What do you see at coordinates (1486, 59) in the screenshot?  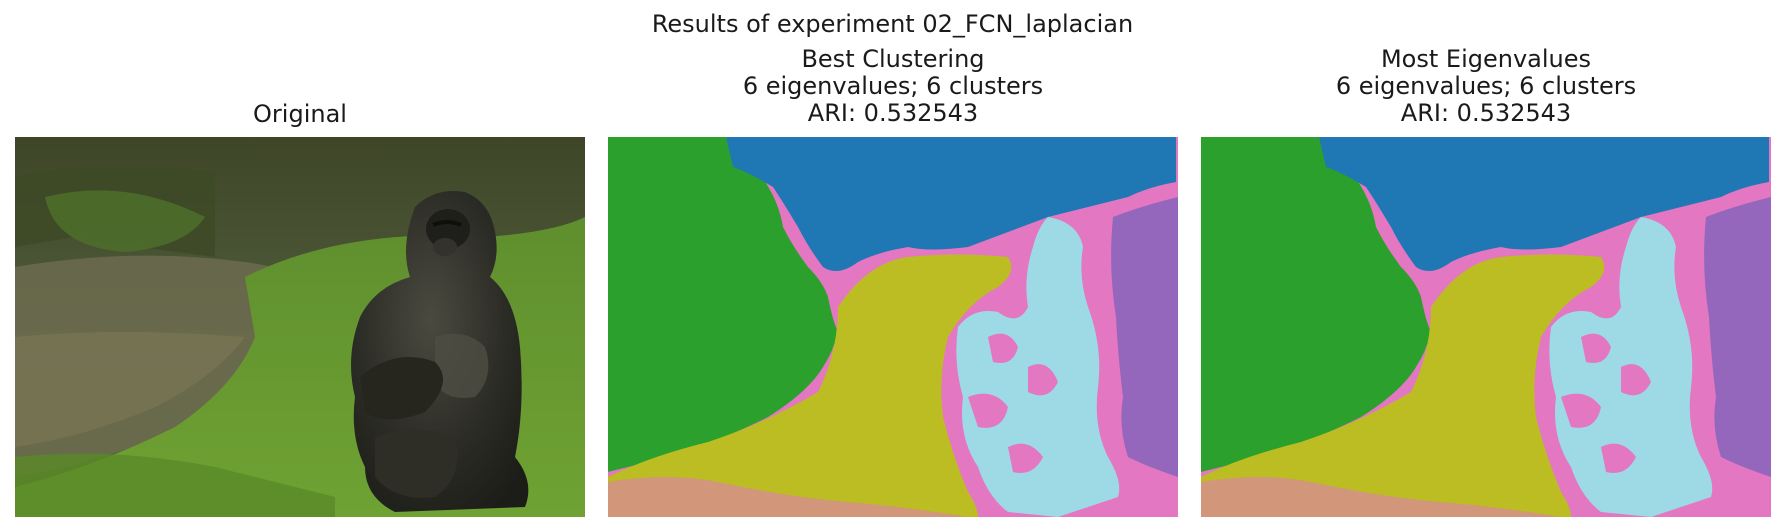 I see `panel-title-line: Most Eigenvalues` at bounding box center [1486, 59].